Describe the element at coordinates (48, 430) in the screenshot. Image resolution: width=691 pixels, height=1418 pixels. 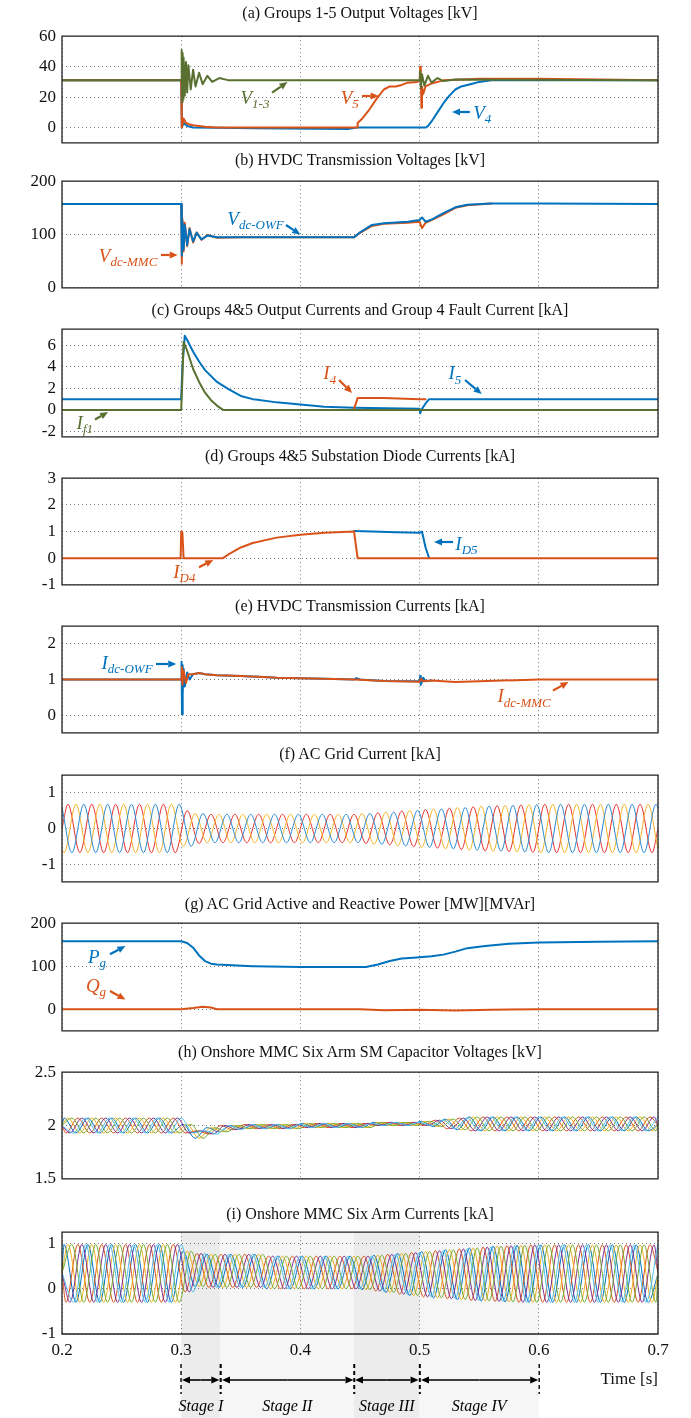
I see `y-tick-label: -2` at that location.